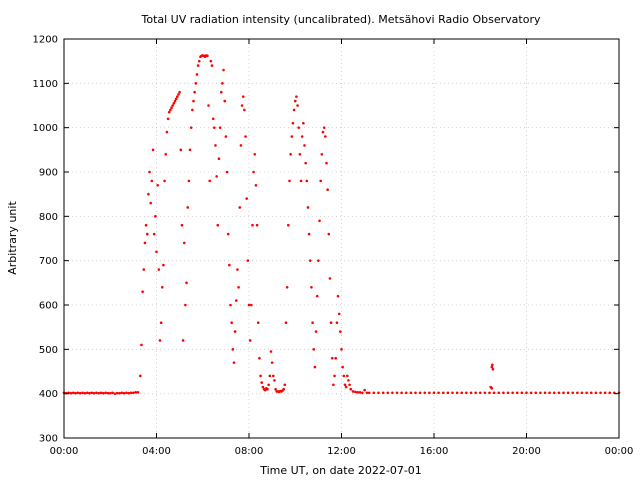  What do you see at coordinates (340, 470) in the screenshot?
I see `x-axis-label: Time UT, on date 2022-07-01` at bounding box center [340, 470].